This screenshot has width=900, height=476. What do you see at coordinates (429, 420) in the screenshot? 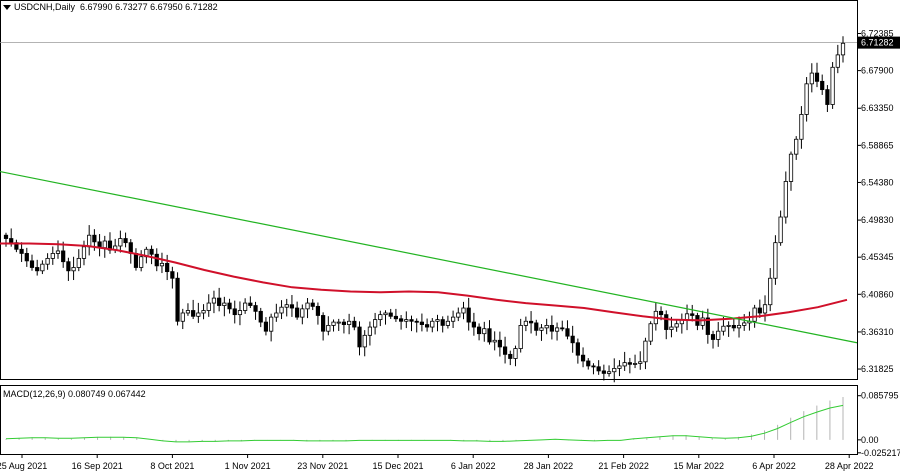
I see `macd-panel-frame` at bounding box center [429, 420].